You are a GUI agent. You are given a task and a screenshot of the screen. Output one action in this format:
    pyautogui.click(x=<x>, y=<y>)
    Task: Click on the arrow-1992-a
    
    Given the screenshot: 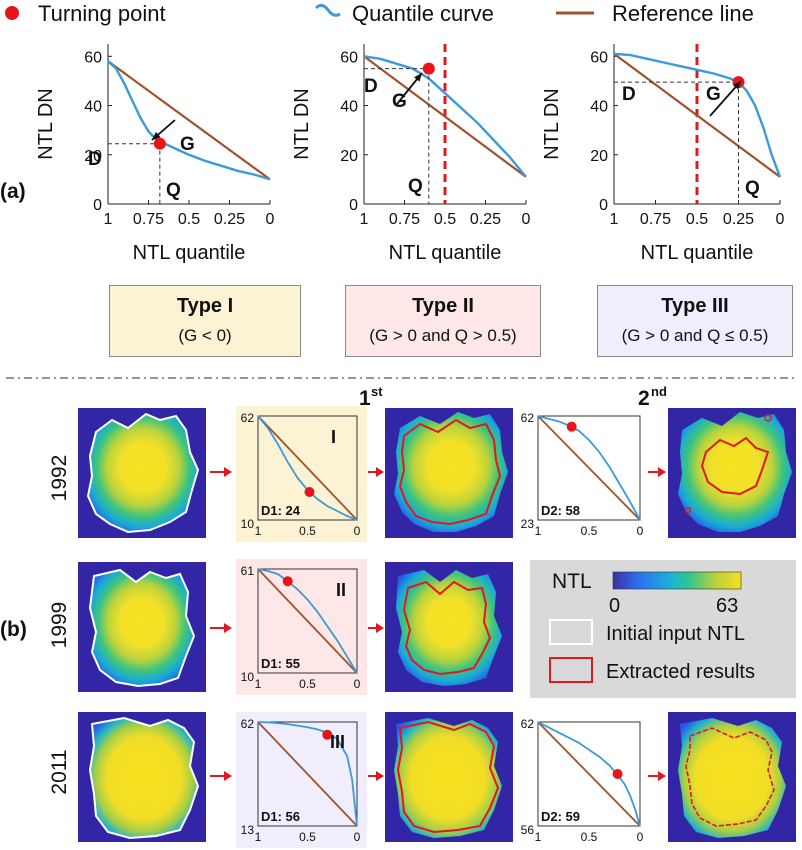 What is the action you would take?
    pyautogui.click(x=221, y=472)
    